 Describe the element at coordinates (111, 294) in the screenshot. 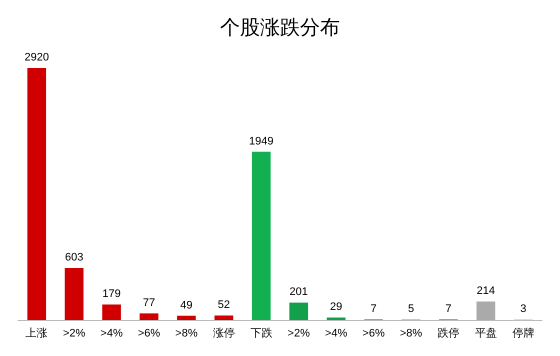

I see `data-label: 179` at that location.